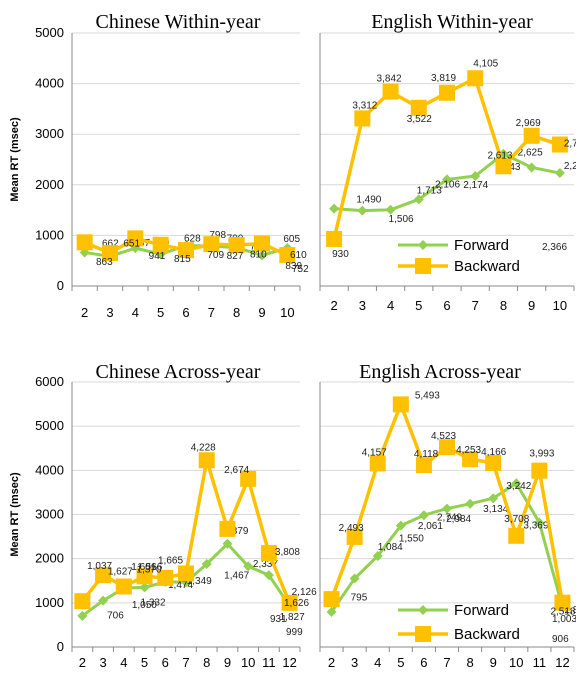  Describe the element at coordinates (180, 585) in the screenshot. I see `data-label-2-forward-5: 1,474` at that location.